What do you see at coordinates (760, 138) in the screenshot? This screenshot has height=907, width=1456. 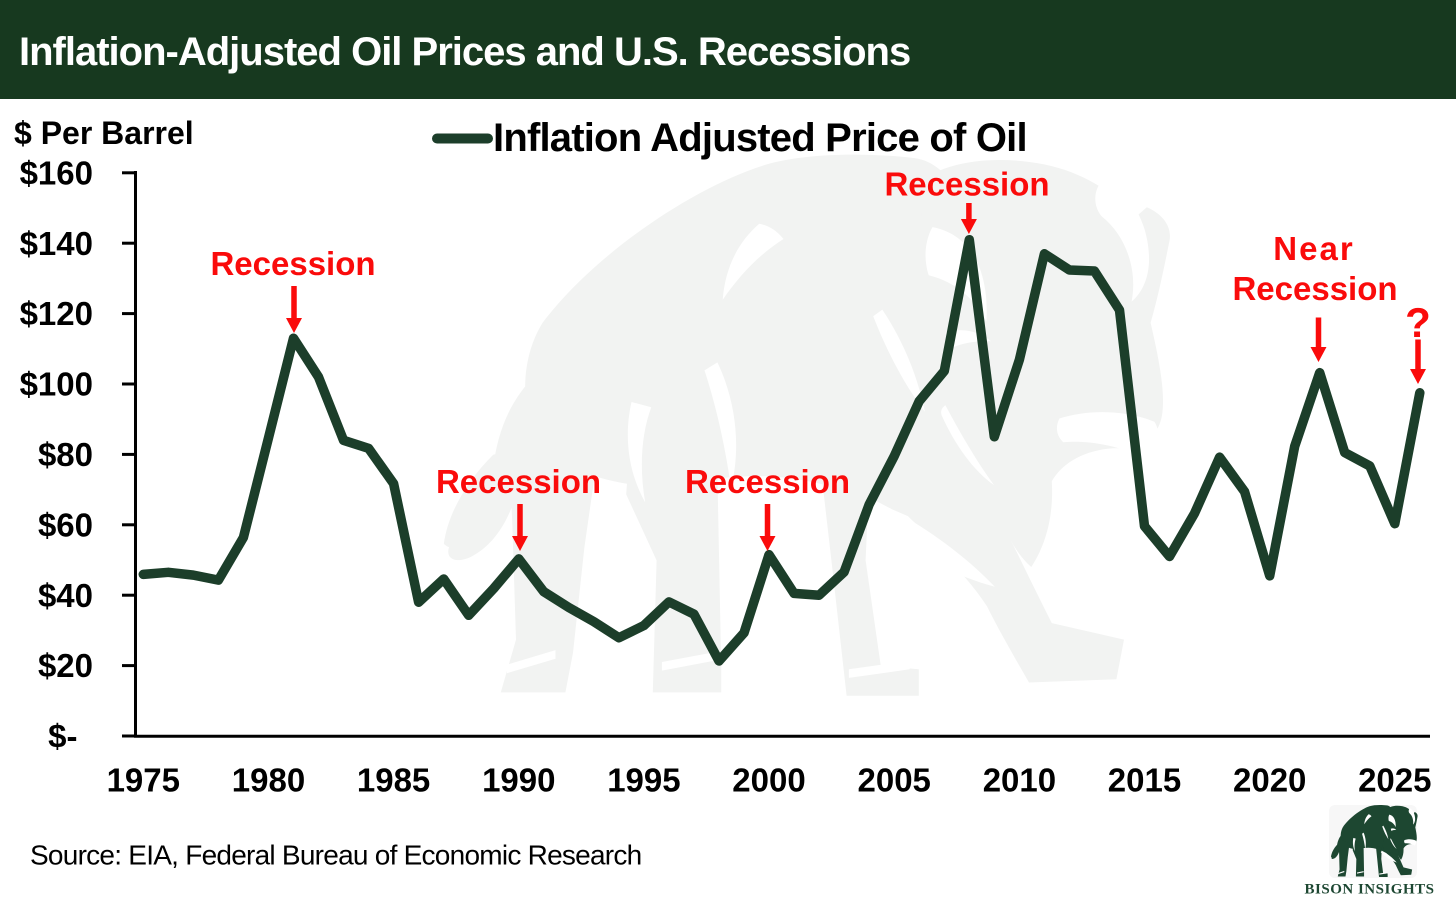 I see `svg-text:Inflation Adjusted Price of Oi: Inflation Adjusted Price of Oil` at bounding box center [760, 138].